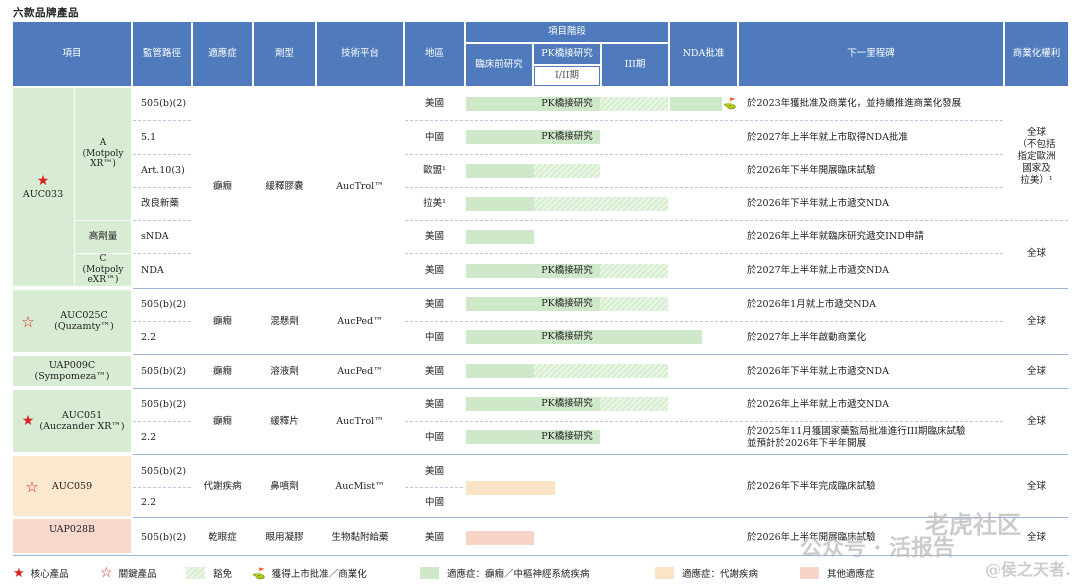 Image resolution: width=1080 pixels, height=588 pixels. Describe the element at coordinates (360, 487) in the screenshot. I see `tech-platform: AucMist™` at that location.